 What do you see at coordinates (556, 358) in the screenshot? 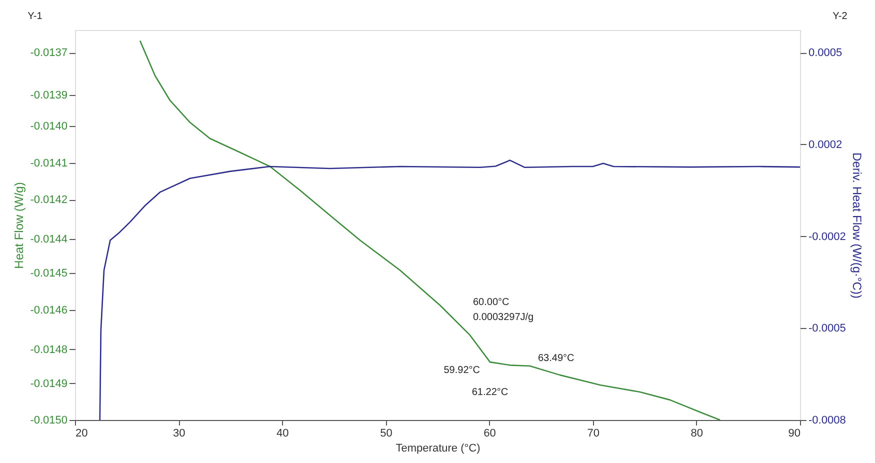
I see `annotation: 63.49°C` at bounding box center [556, 358].